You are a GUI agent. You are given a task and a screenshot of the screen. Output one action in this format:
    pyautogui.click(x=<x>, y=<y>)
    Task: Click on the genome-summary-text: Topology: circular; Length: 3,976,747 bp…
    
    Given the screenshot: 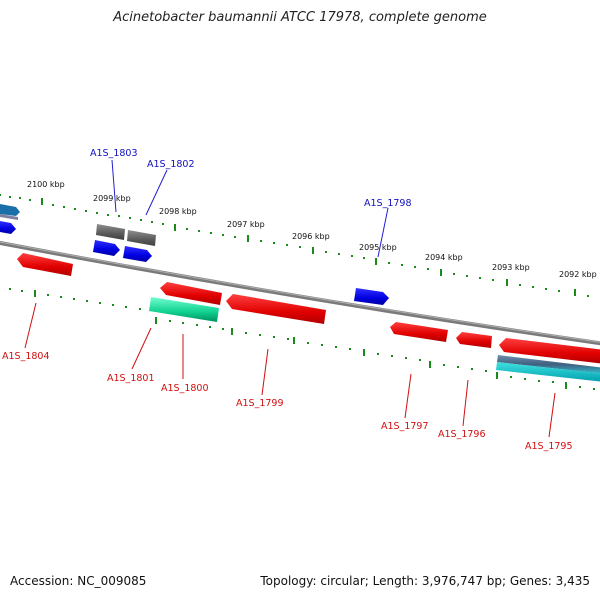 What is the action you would take?
    pyautogui.click(x=425, y=581)
    